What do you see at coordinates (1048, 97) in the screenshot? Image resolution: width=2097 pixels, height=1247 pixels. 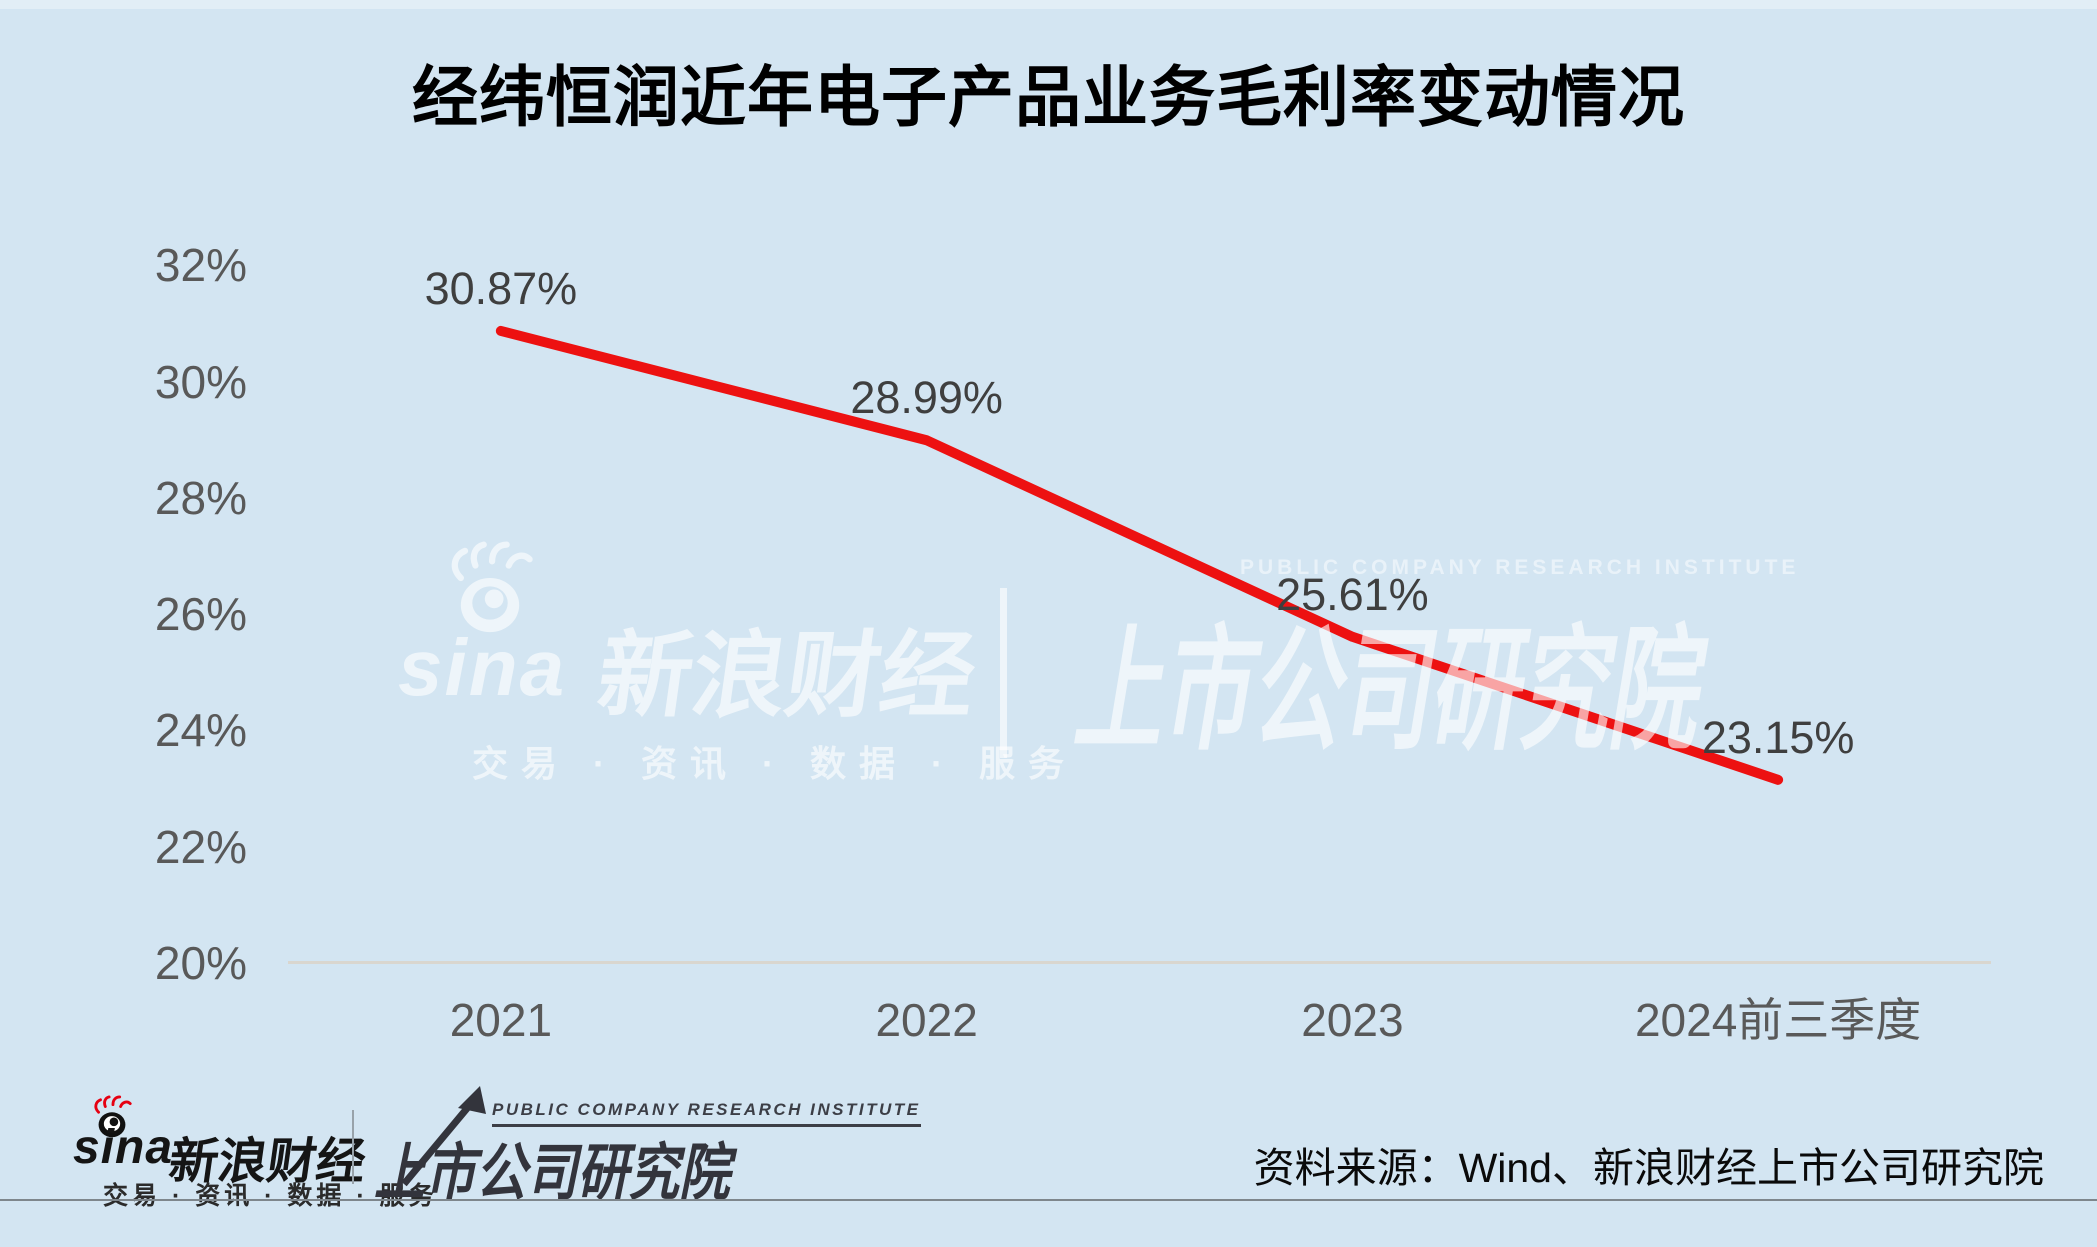 I see `chart-title: 经纬恒润近年电子产品业务毛利率变动情况` at bounding box center [1048, 97].